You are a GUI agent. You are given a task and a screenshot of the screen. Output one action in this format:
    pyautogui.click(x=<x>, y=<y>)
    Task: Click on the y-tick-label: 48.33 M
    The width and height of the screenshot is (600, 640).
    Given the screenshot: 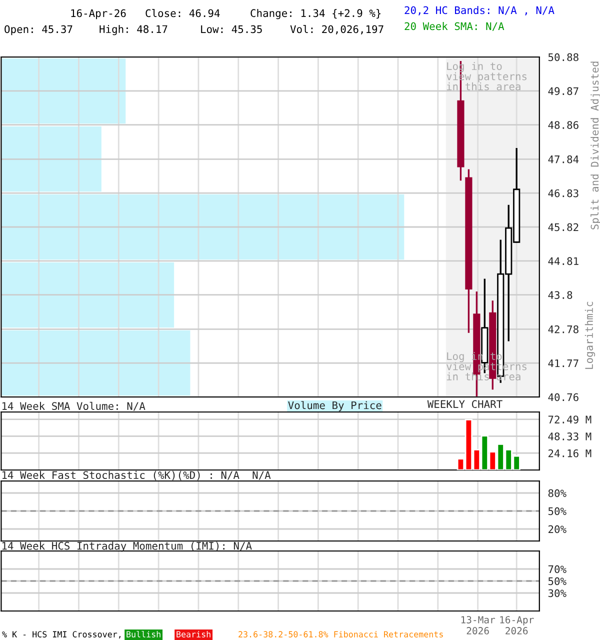 What is the action you would take?
    pyautogui.click(x=570, y=436)
    